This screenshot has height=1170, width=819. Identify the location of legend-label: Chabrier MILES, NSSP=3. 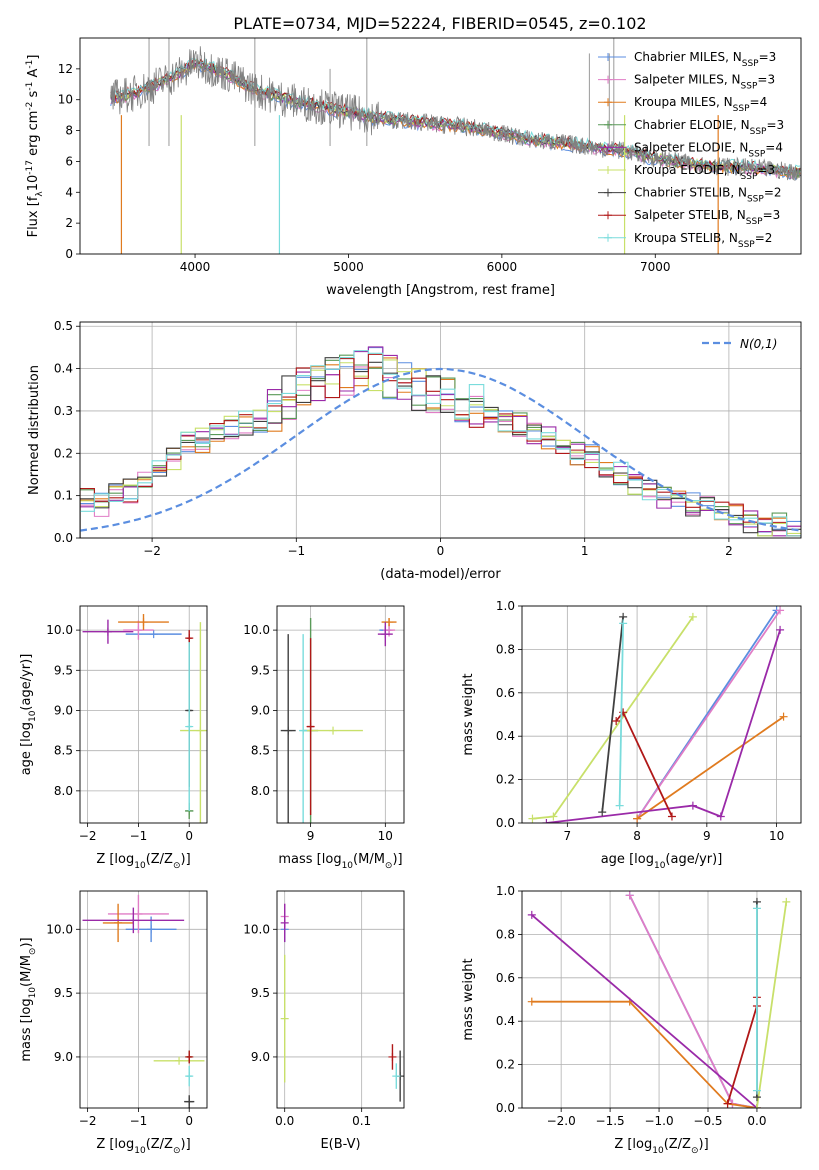
(705, 59).